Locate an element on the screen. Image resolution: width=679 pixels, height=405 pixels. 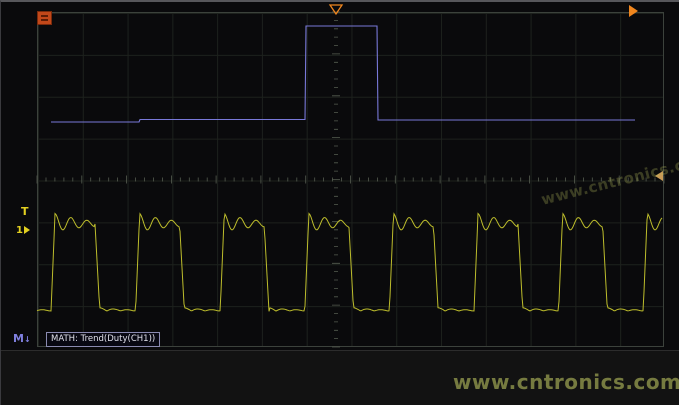
ch1-ground-marker: 1 is located at coordinates (23, 231).